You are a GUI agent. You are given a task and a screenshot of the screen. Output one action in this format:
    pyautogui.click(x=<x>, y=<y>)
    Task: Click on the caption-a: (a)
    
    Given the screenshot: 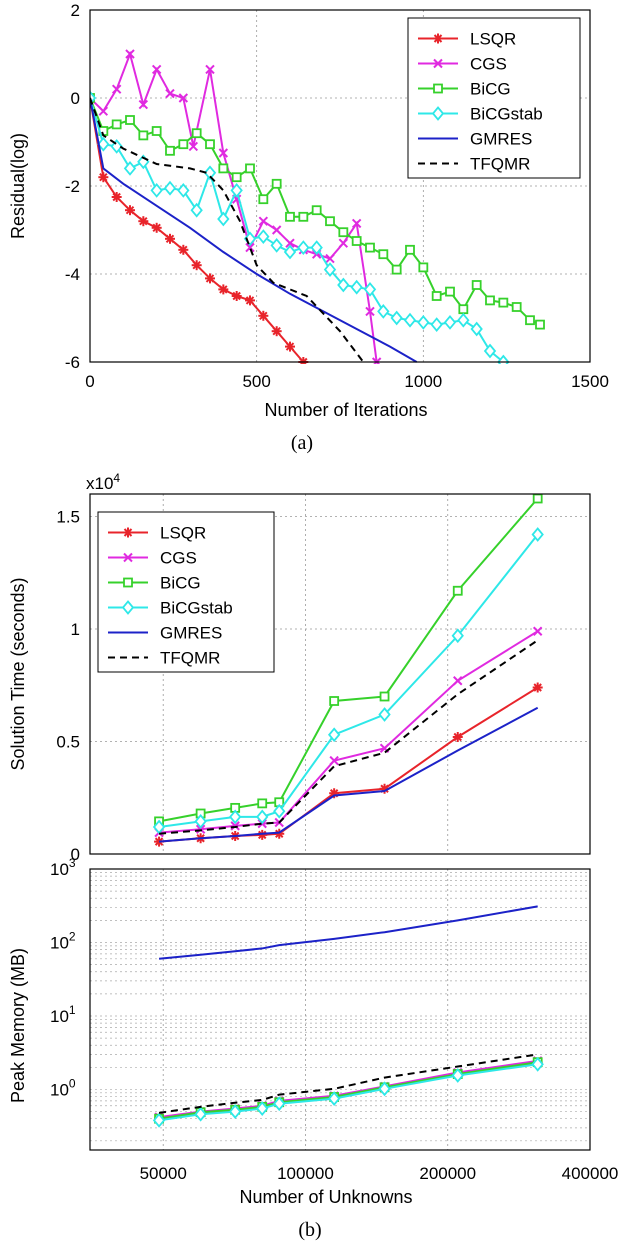 What is the action you would take?
    pyautogui.click(x=302, y=443)
    